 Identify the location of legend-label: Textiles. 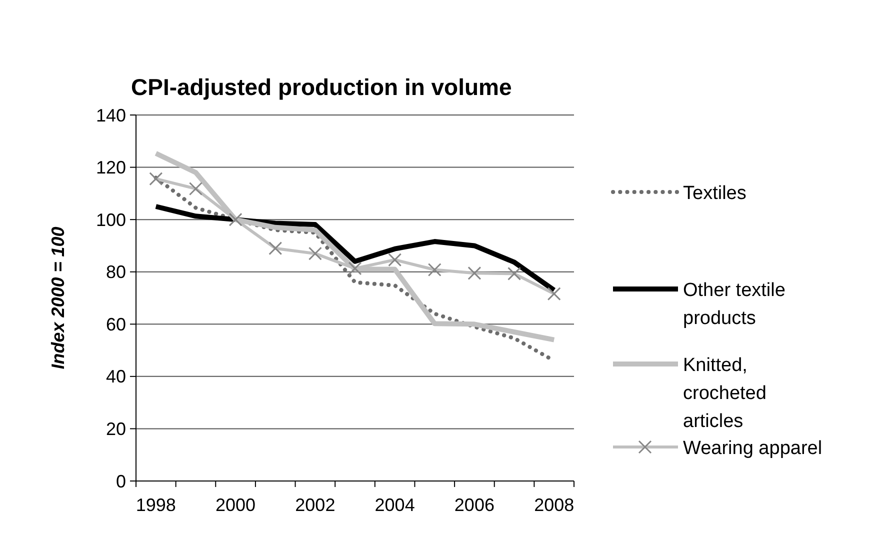
(714, 193).